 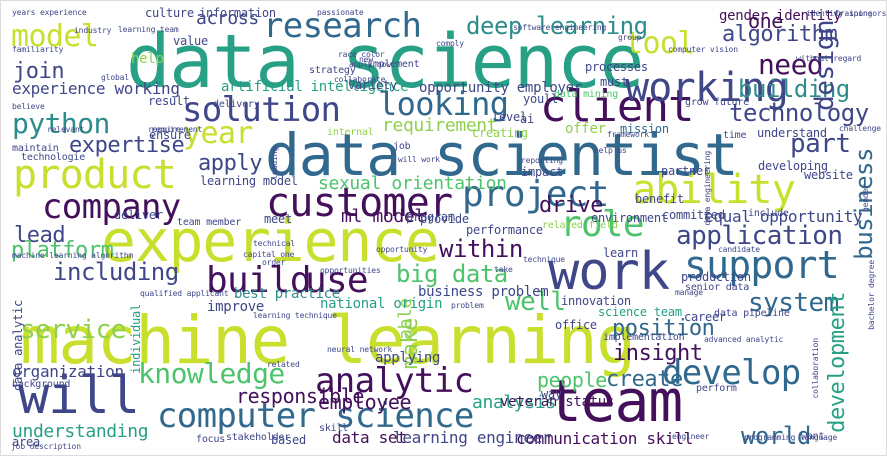 What do you see at coordinates (716, 277) in the screenshot?
I see `word-production: production` at bounding box center [716, 277].